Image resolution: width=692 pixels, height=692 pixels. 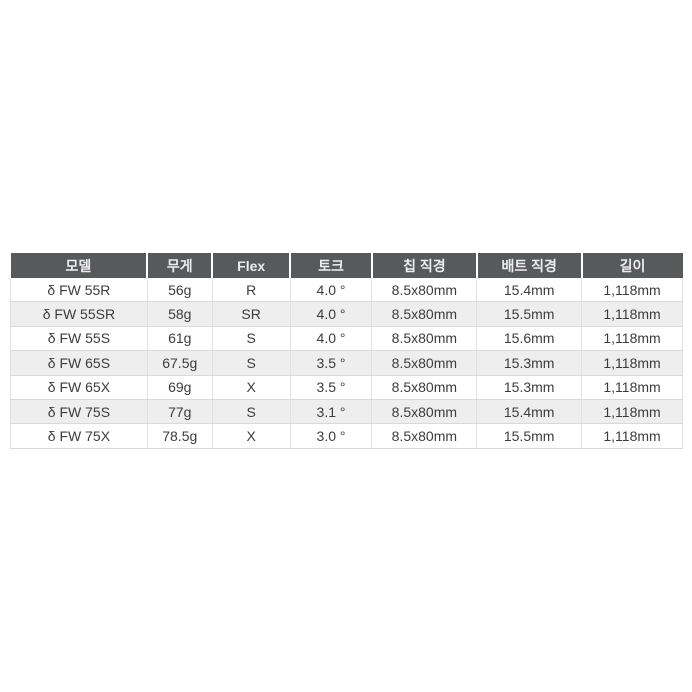 I want to click on table-row: δ FW 65X 69g X 3.5 ° 8.5x80mm 15.3mm 1,118mm, so click(x=346, y=387).